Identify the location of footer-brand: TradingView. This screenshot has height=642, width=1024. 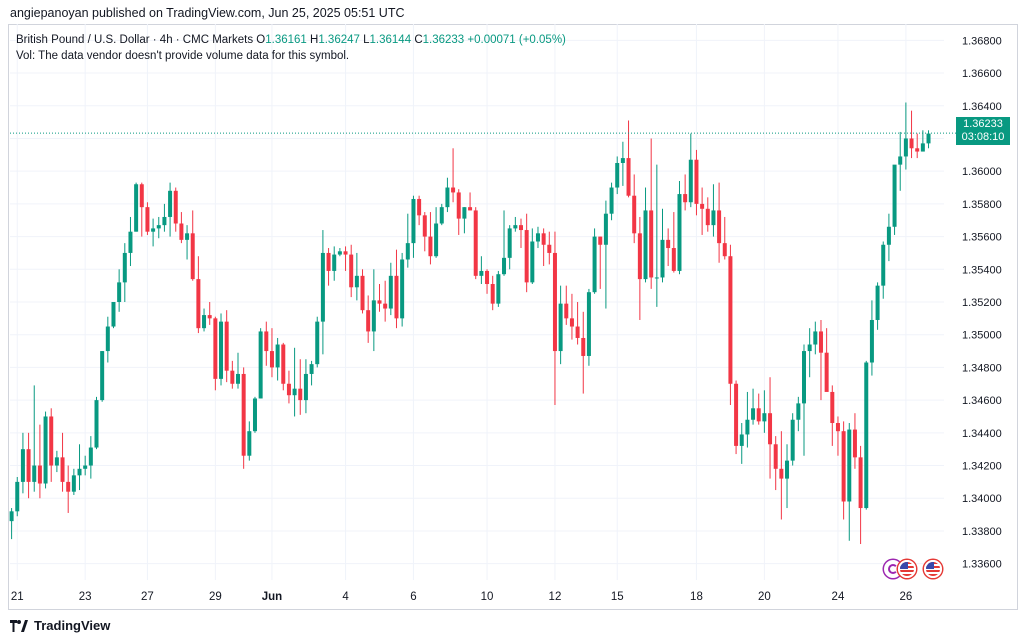
(60, 625).